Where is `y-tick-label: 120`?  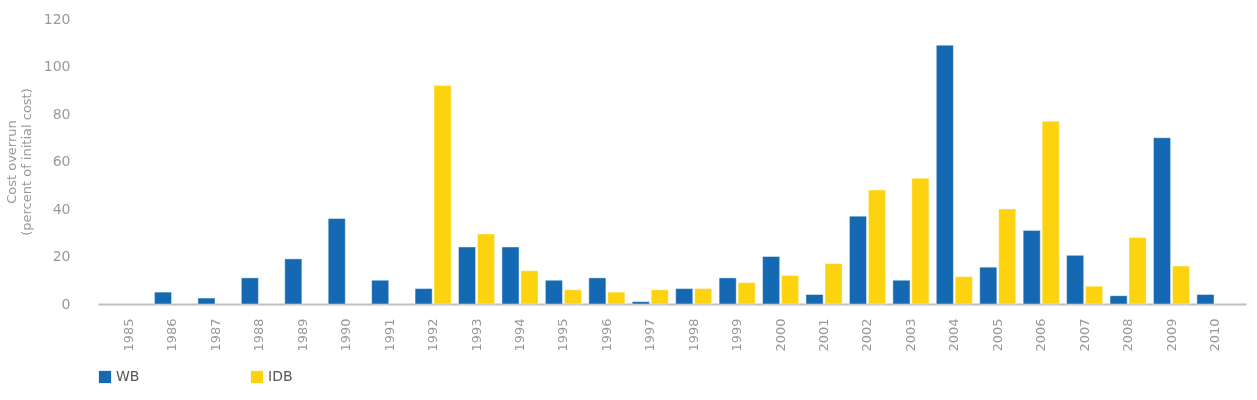
y-tick-label: 120 is located at coordinates (57, 18).